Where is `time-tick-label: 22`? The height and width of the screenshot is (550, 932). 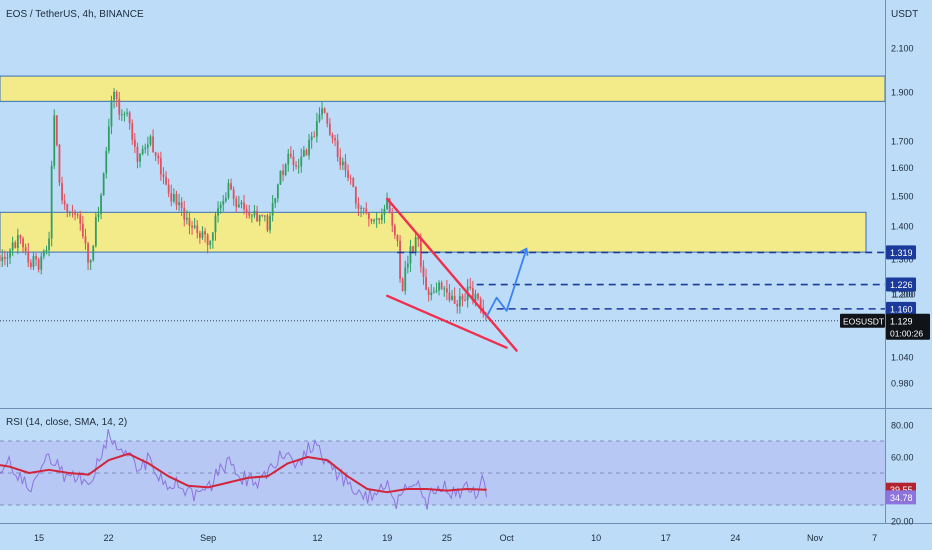 time-tick-label: 22 is located at coordinates (109, 538).